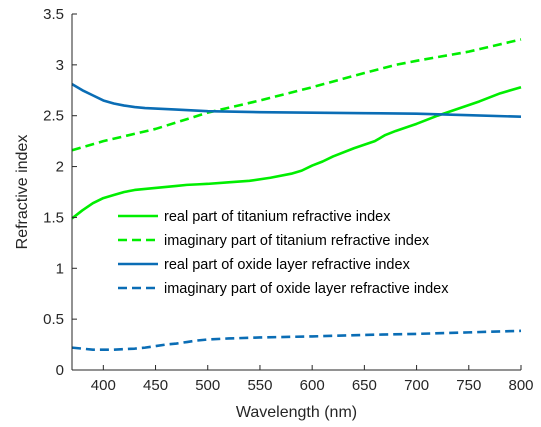 This screenshot has height=427, width=541. I want to click on x-tick-label: 600, so click(312, 385).